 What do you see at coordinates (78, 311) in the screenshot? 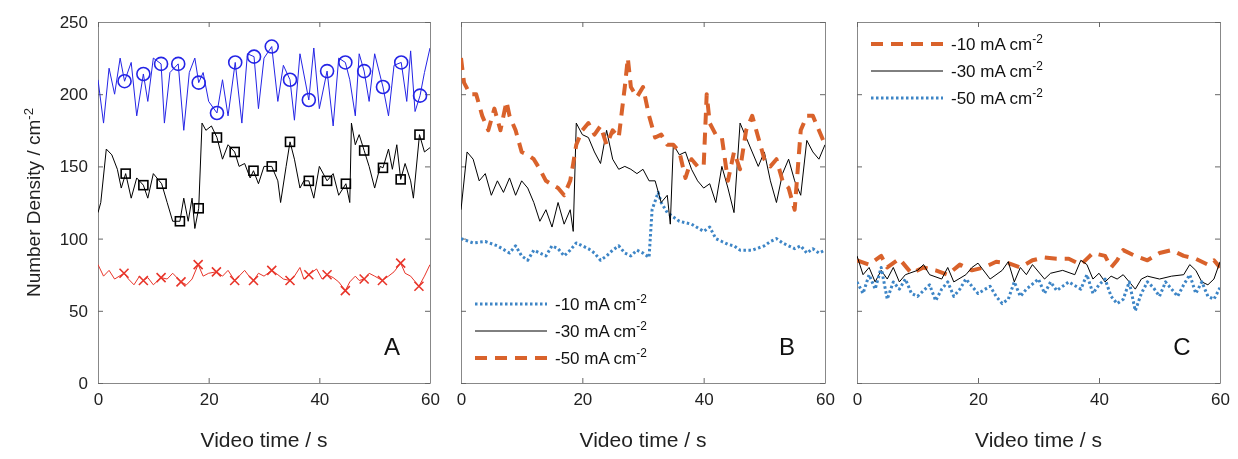
I see `y-tick-label: 50` at bounding box center [78, 311].